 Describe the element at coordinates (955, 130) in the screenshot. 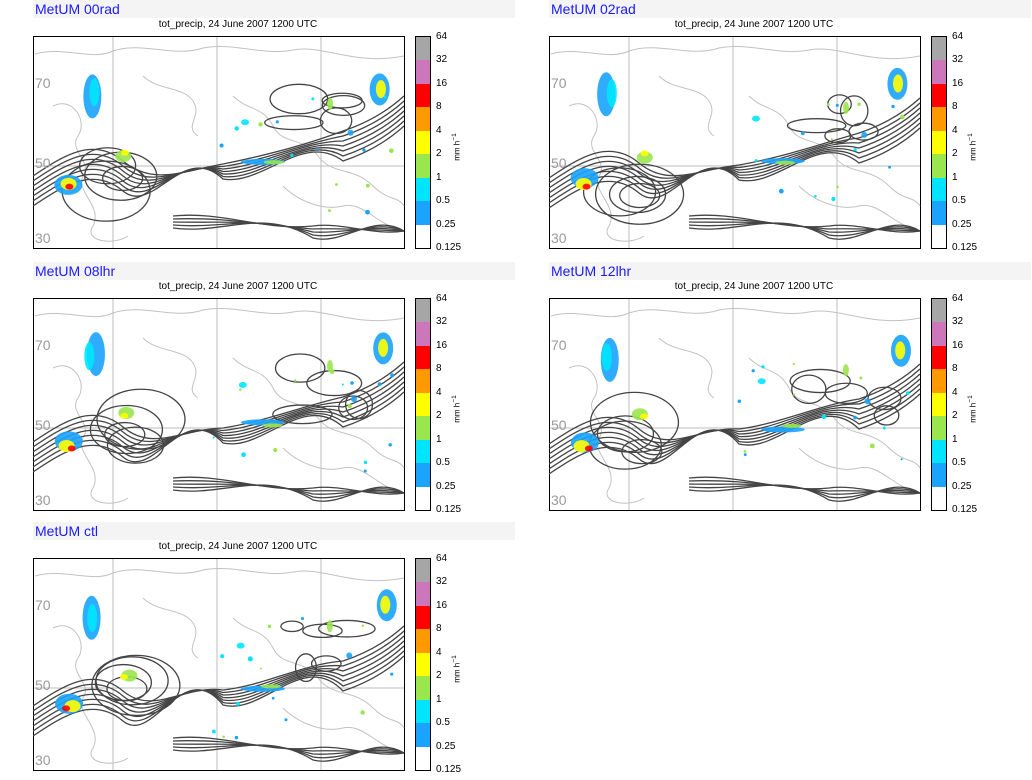

I see `colorbar-level-label: 4` at that location.